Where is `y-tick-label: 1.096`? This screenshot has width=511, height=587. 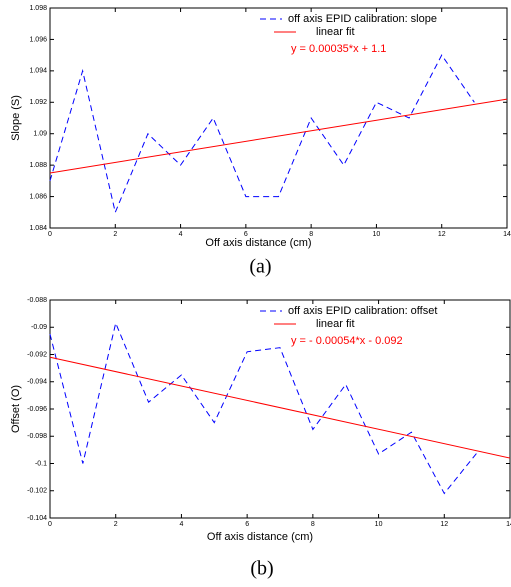
y-tick-label: 1.096 is located at coordinates (38, 39).